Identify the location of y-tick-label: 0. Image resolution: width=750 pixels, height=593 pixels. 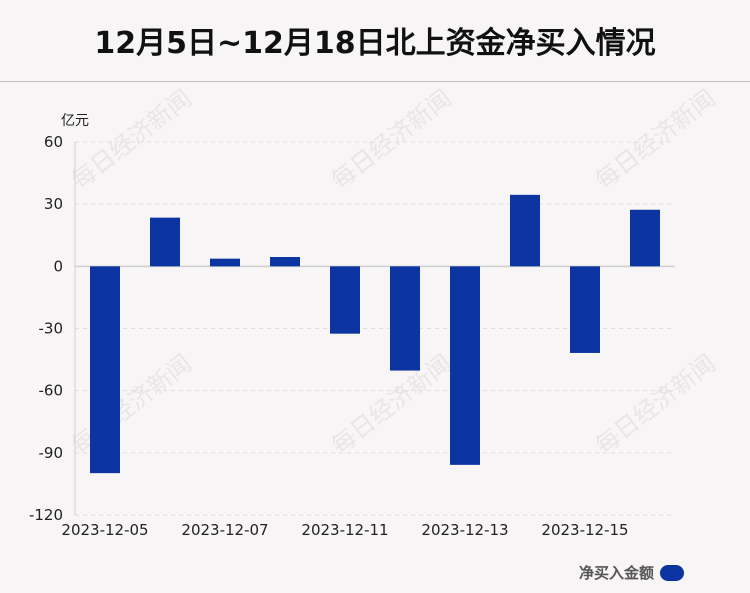
(58, 266).